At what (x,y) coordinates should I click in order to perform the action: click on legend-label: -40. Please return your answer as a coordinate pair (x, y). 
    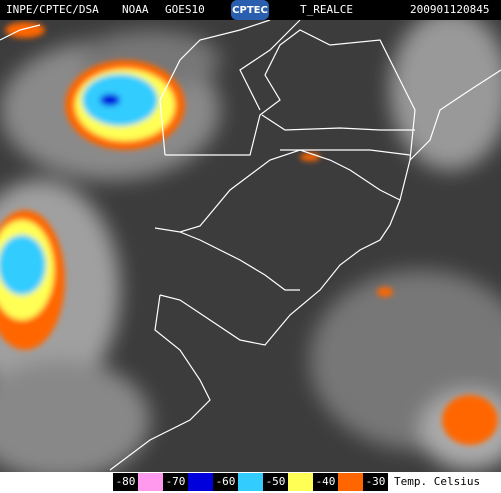
    Looking at the image, I should click on (326, 481).